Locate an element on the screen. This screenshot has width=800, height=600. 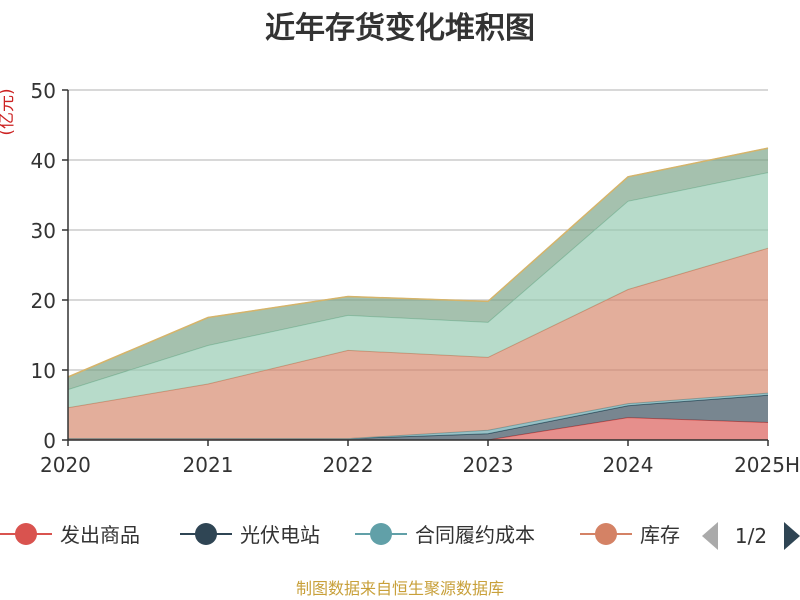
y-tick-label-50: 50 is located at coordinates (43, 91).